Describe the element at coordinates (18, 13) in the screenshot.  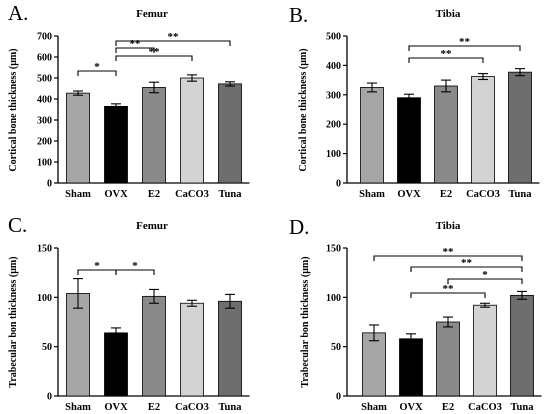
I see `panel-letter: A.` at that location.